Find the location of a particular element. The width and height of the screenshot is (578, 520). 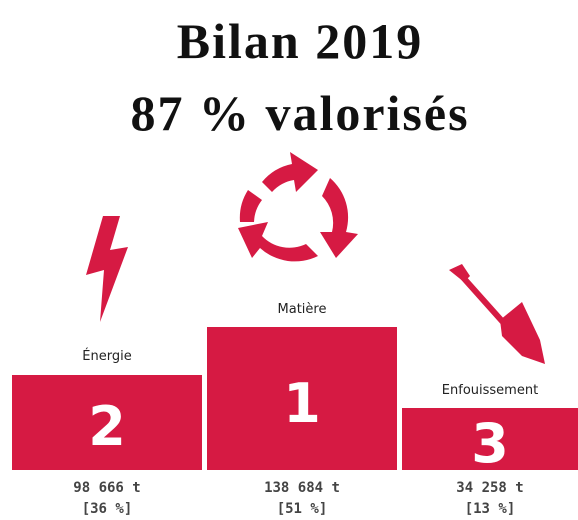

podium-rank: 1 is located at coordinates (302, 403).